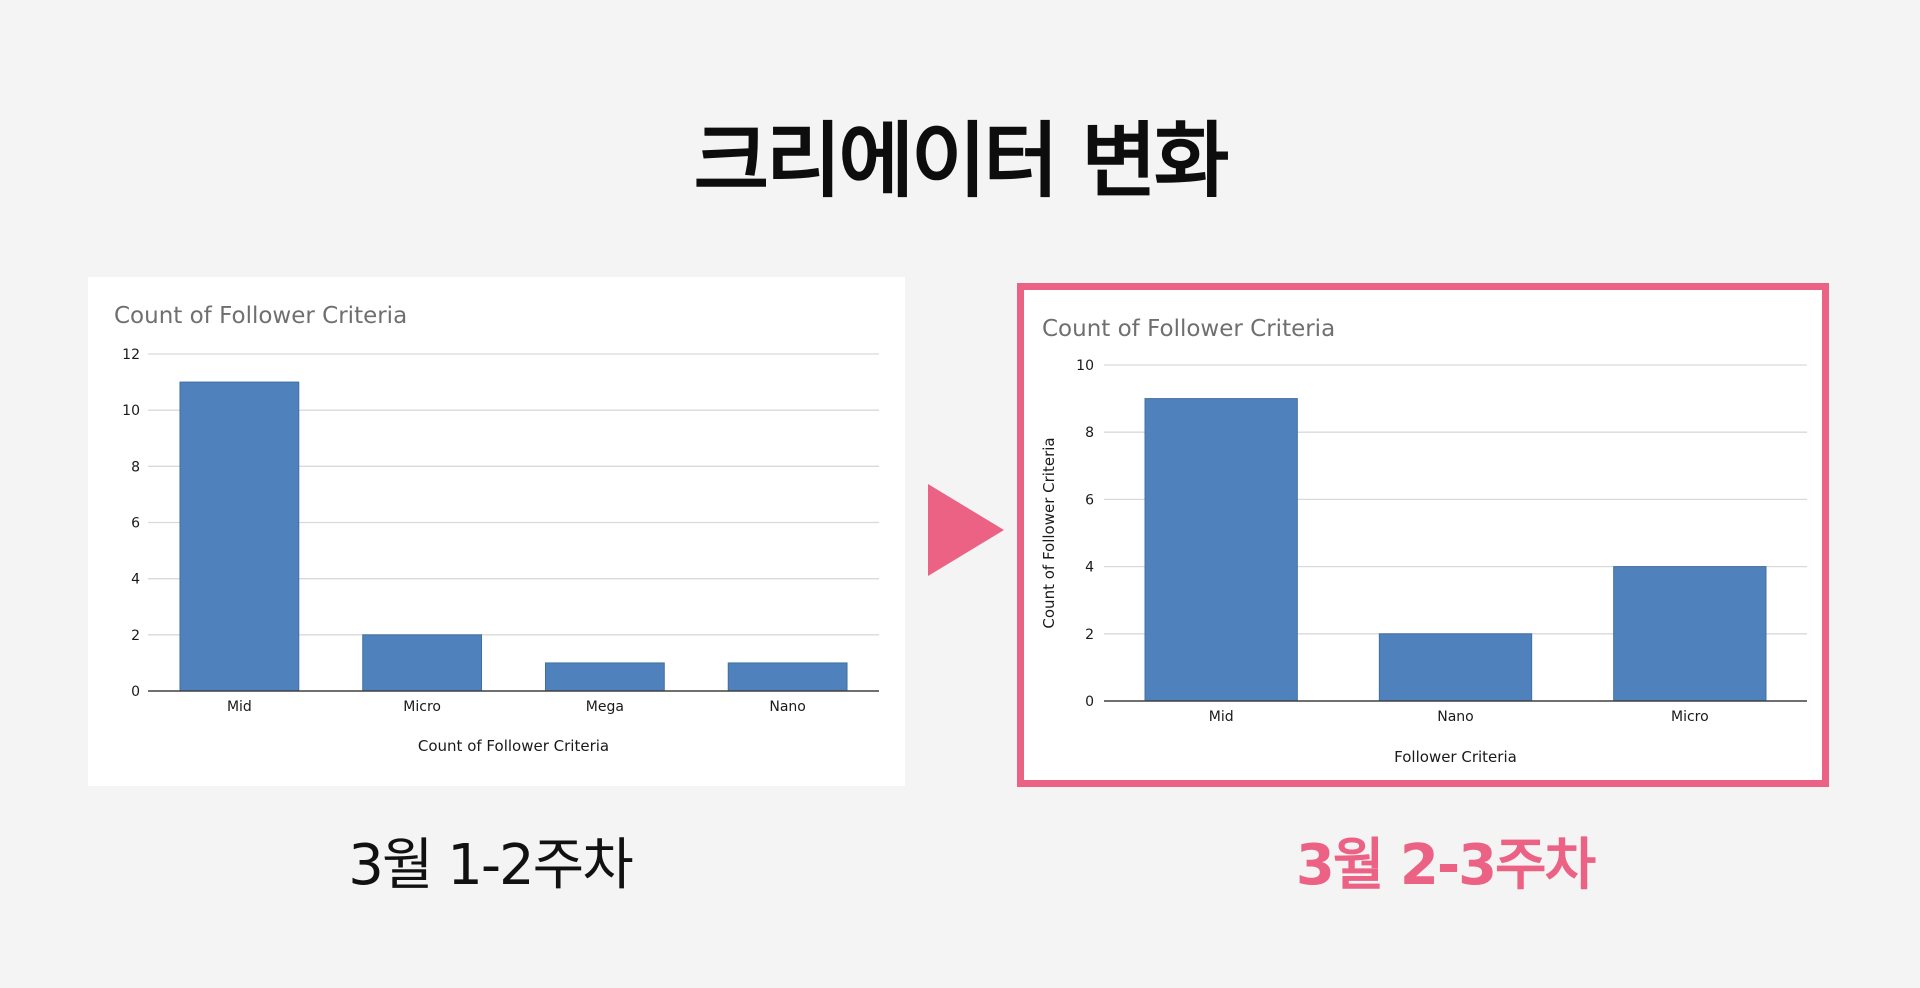 This screenshot has width=1920, height=988. What do you see at coordinates (1188, 329) in the screenshot?
I see `chart2-title: Count of Follower Criteria` at bounding box center [1188, 329].